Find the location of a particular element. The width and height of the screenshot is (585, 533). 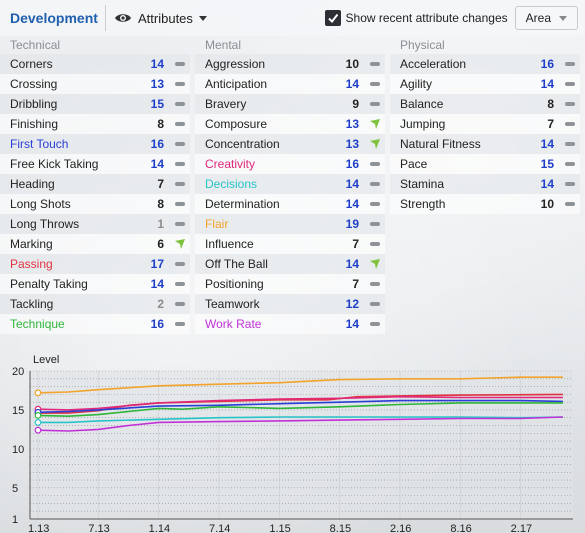

area-dropdown-label: Area is located at coordinates (538, 18).